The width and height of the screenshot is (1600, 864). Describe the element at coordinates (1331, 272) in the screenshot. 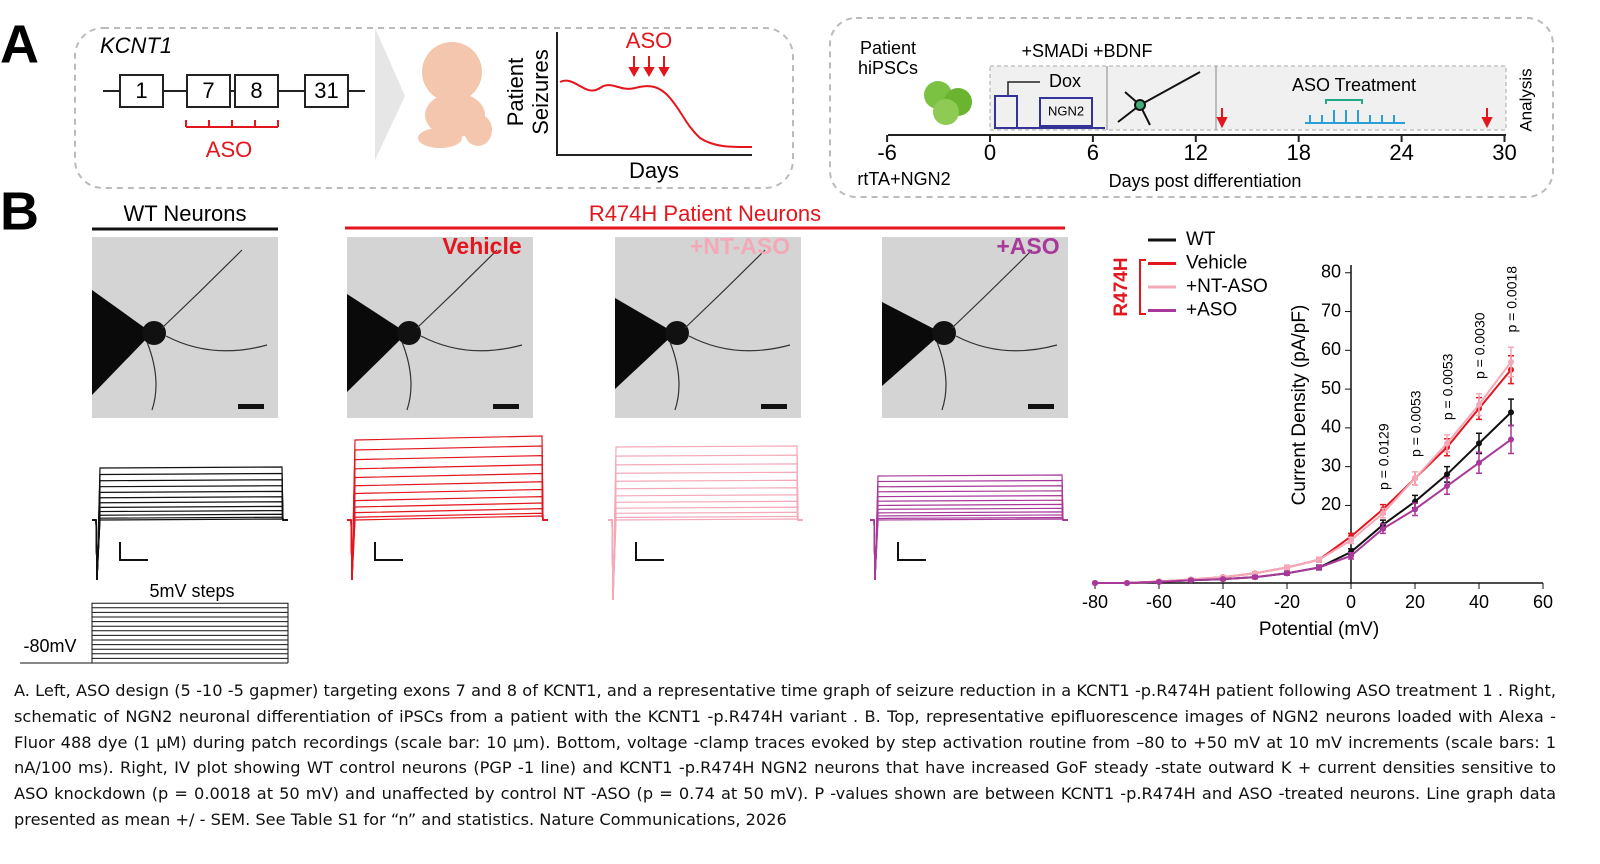

I see `y-tick-label: 80` at that location.